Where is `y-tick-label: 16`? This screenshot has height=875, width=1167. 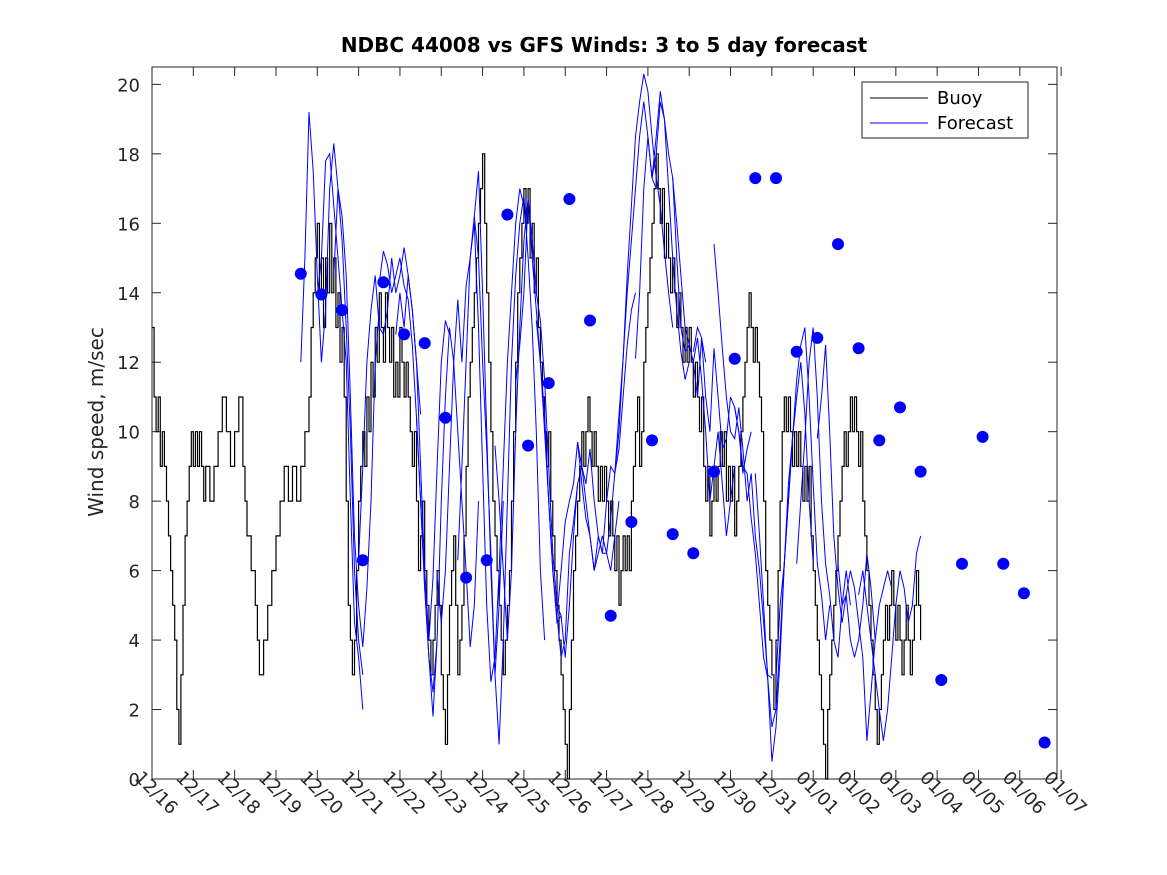
y-tick-label: 16 is located at coordinates (128, 224).